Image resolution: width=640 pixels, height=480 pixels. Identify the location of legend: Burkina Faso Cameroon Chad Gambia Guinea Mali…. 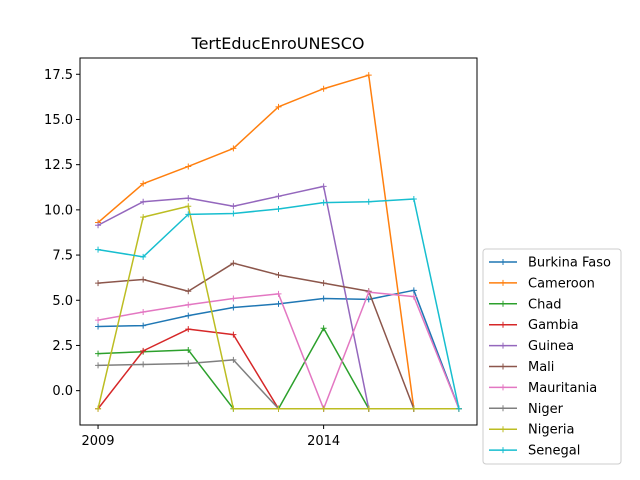
(552, 356).